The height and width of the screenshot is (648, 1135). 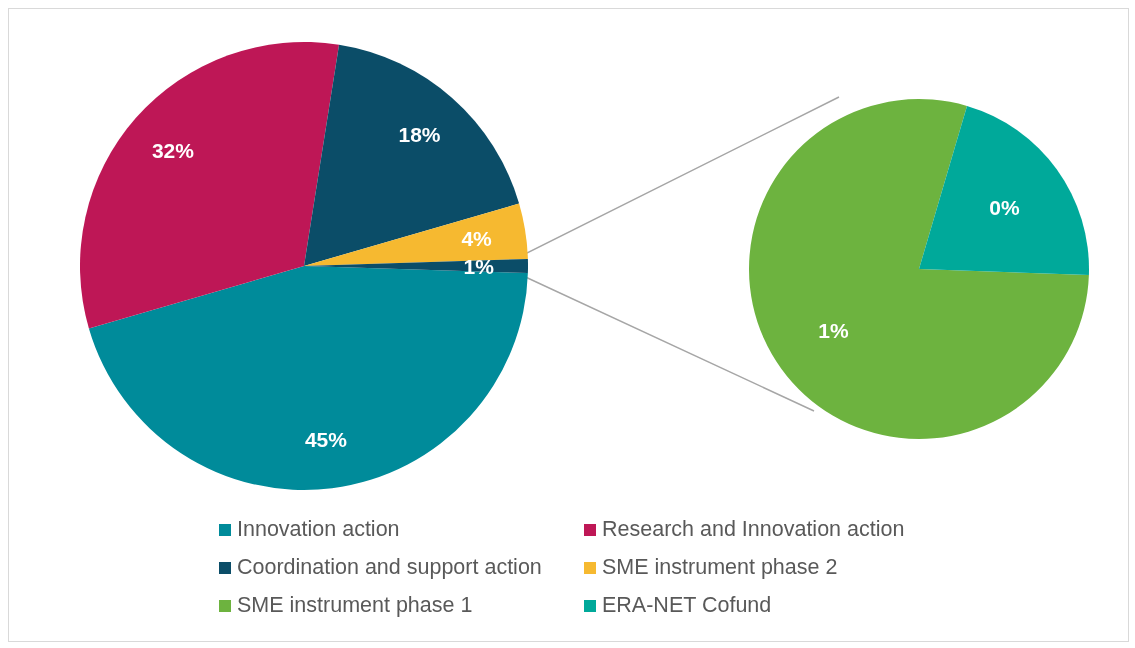 What do you see at coordinates (355, 605) in the screenshot?
I see `legend-label: SME instrument phase 1` at bounding box center [355, 605].